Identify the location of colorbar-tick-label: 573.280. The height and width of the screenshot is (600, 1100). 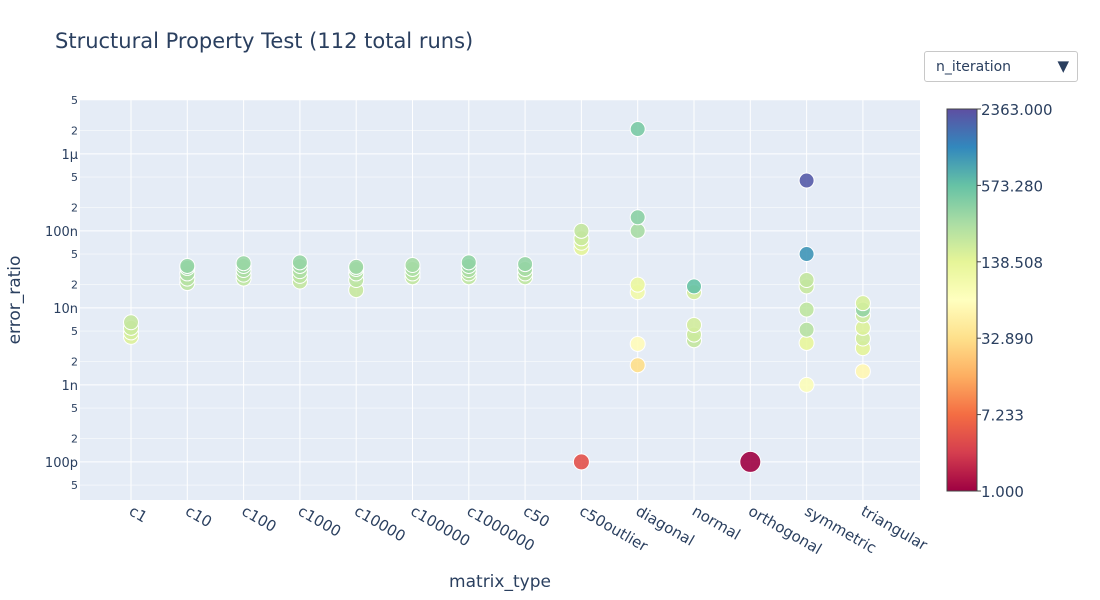
(1012, 186).